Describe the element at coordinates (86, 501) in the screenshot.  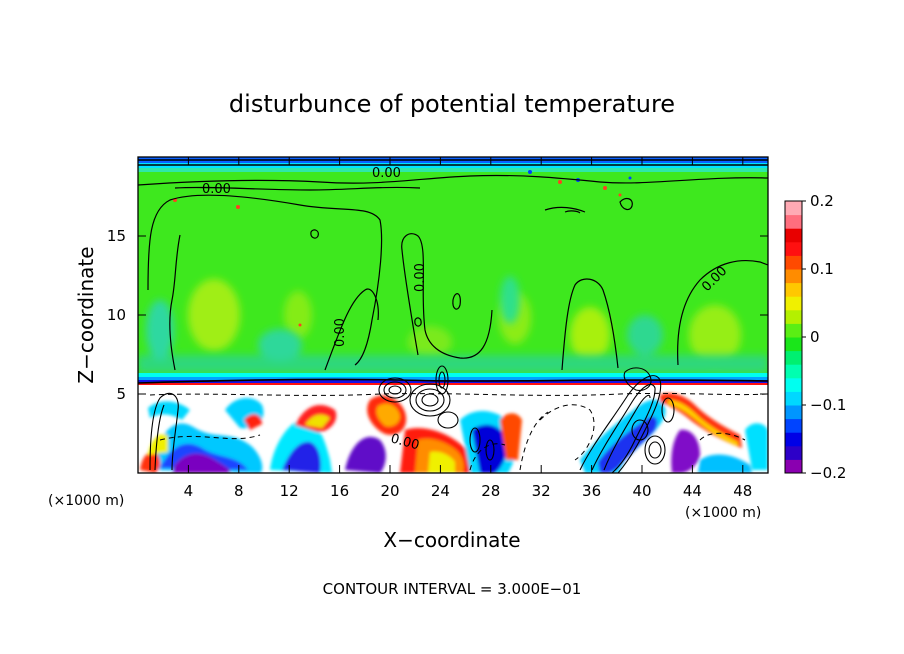
I see `x-unit-left: (×1000 m)` at that location.